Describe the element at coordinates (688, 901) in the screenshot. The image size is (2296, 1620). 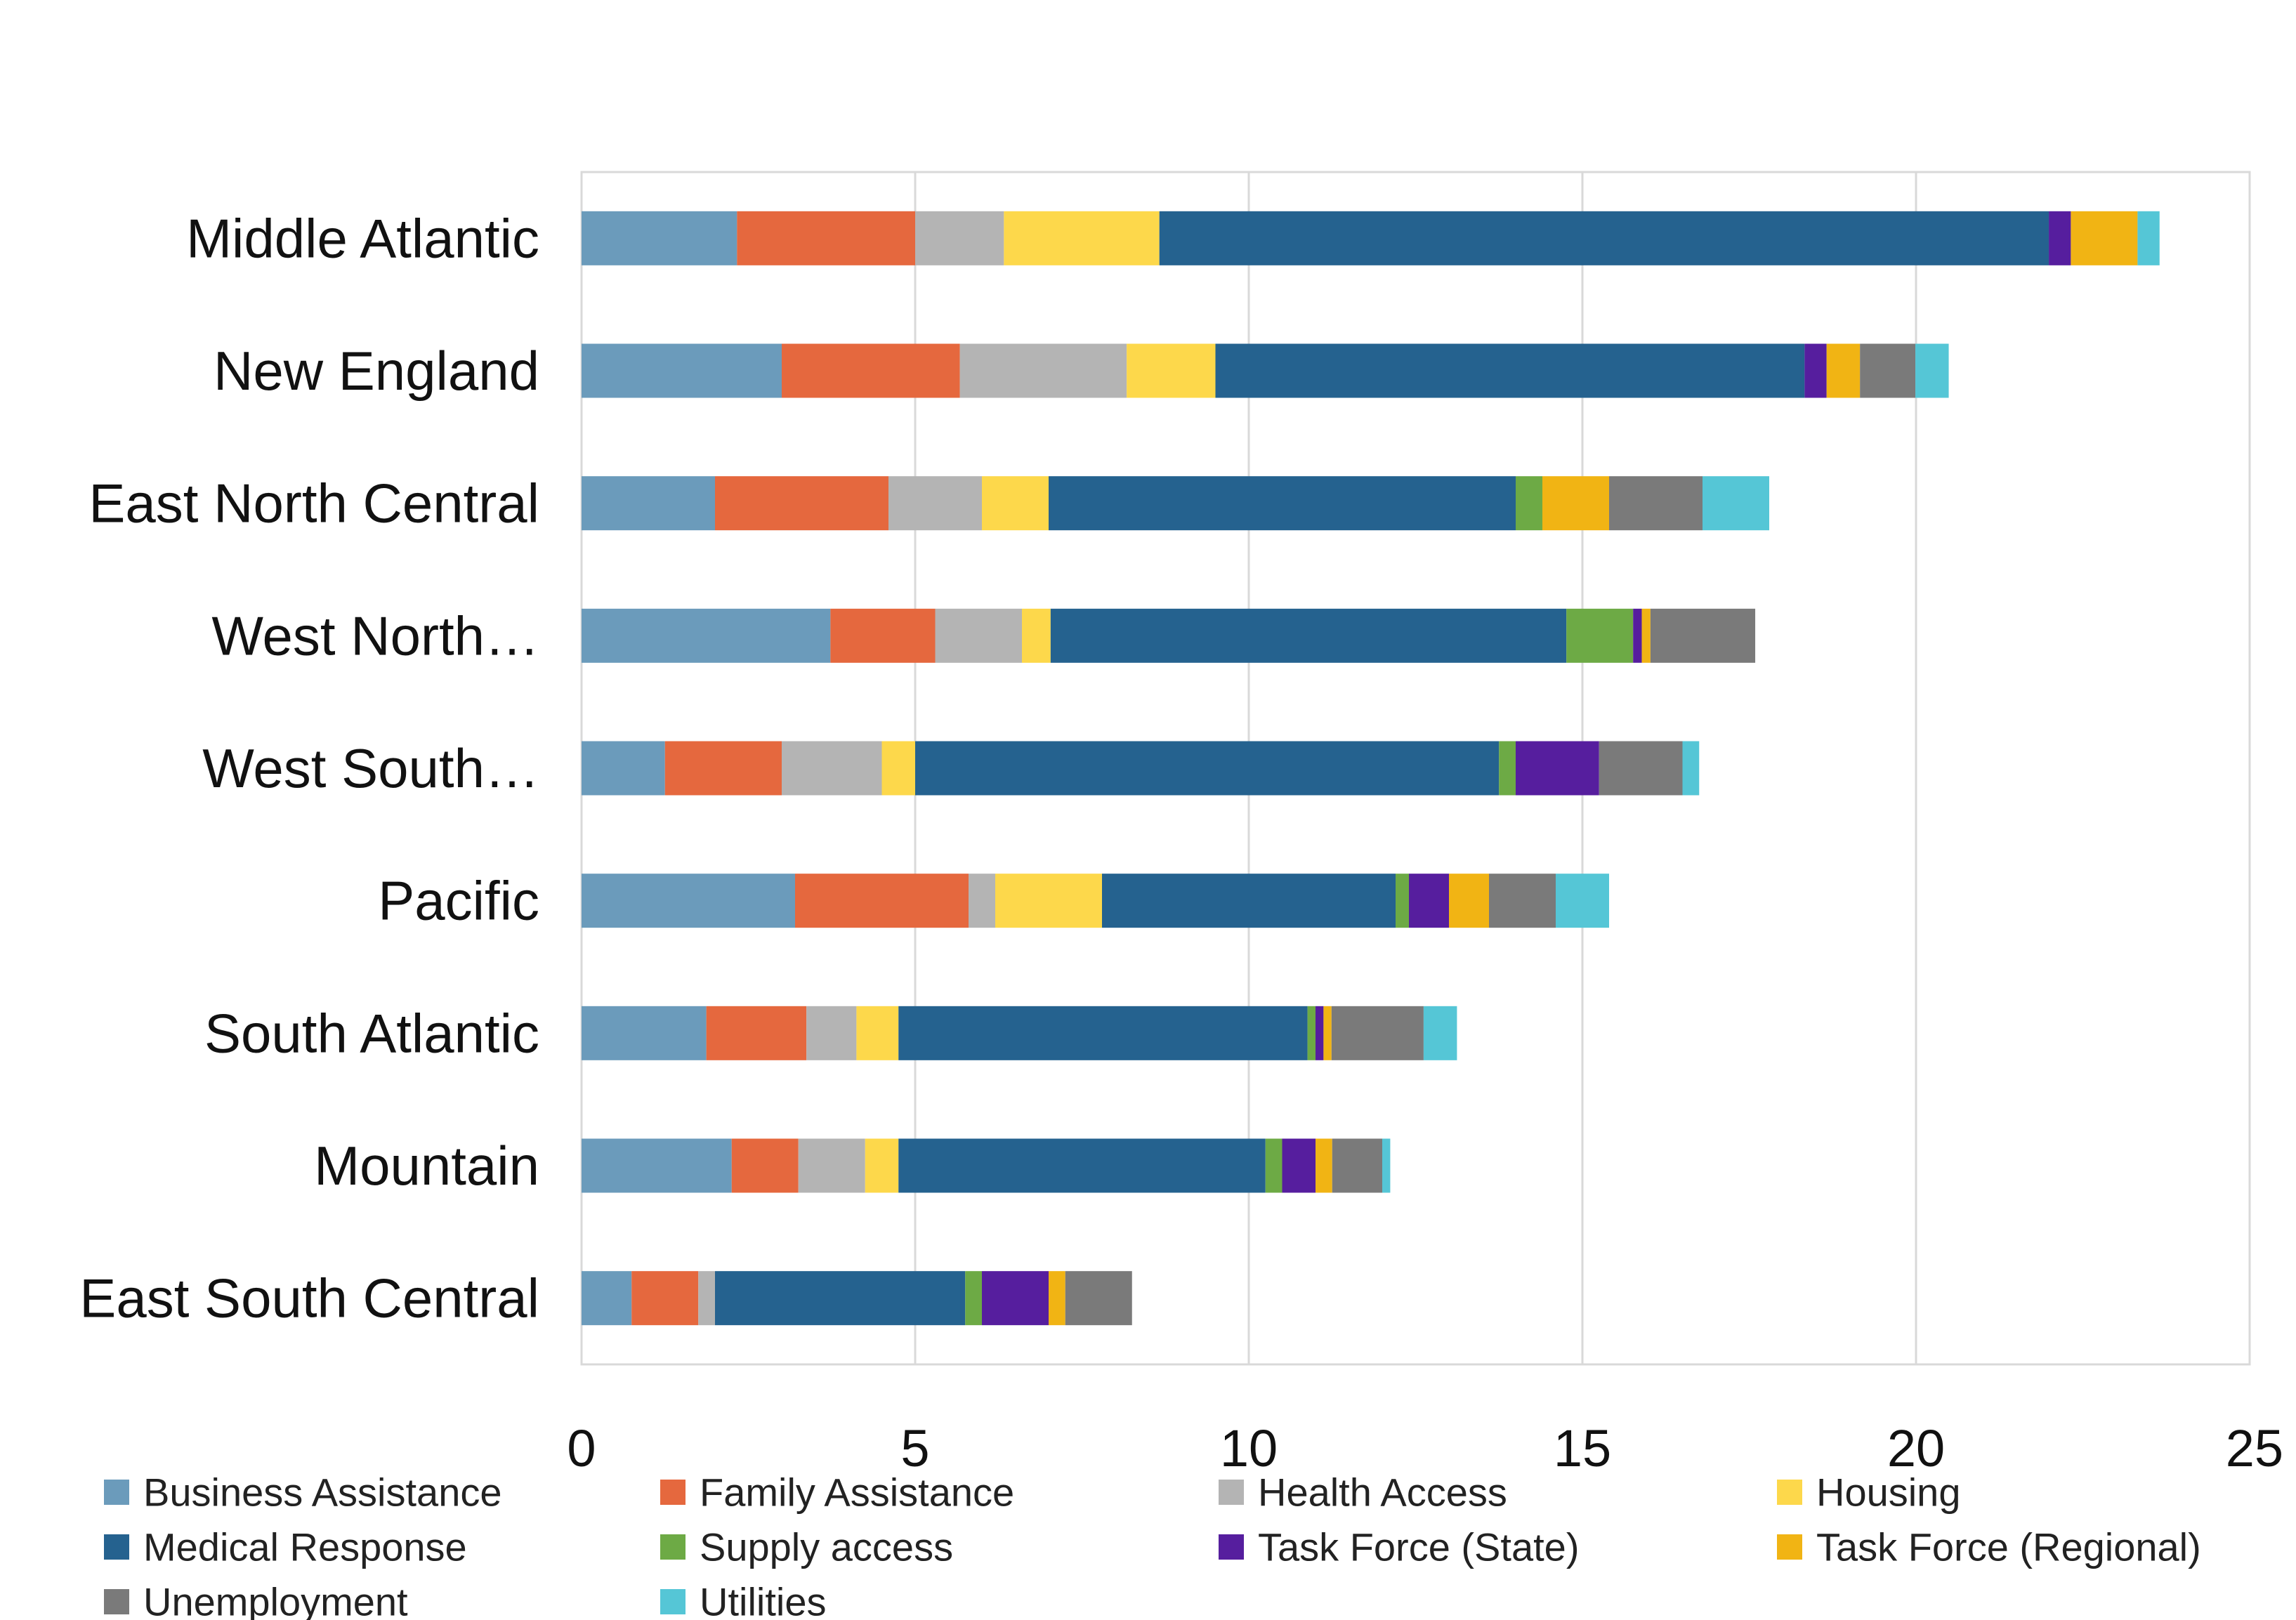
I see `bar-segment-pacific-business-assistance` at that location.